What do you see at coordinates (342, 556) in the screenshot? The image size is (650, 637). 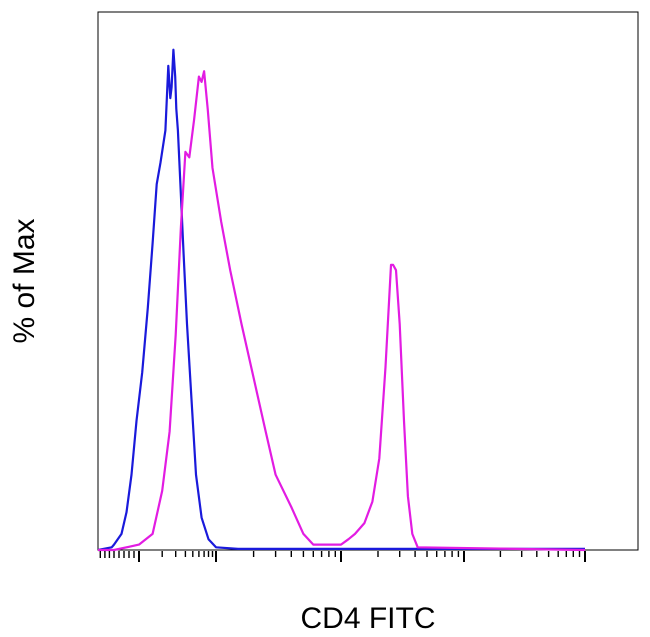 I see `x-axis-ticks` at bounding box center [342, 556].